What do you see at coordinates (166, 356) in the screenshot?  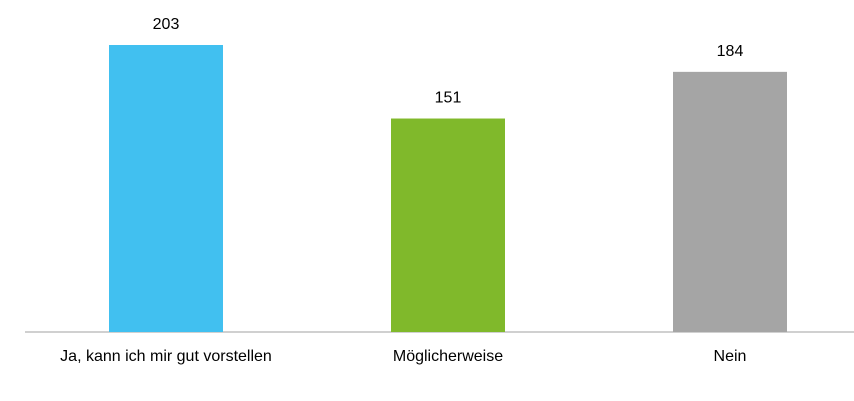 I see `x-tick-label: Ja, kann ich mir gut vorstellen` at bounding box center [166, 356].